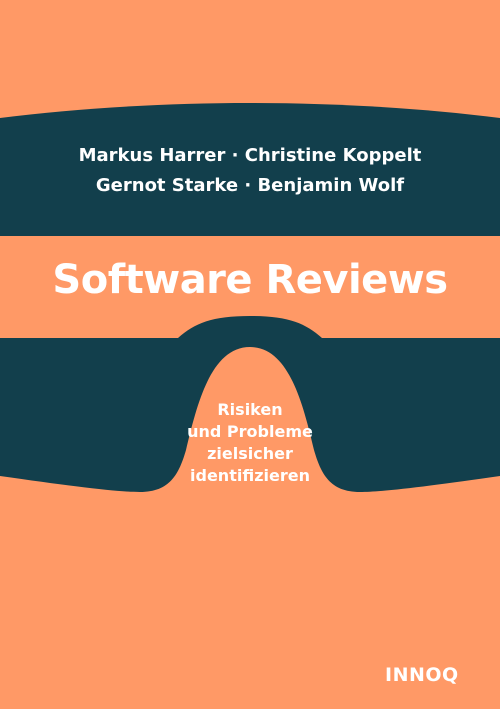  I want to click on publisher-logo: INNOQ, so click(422, 675).